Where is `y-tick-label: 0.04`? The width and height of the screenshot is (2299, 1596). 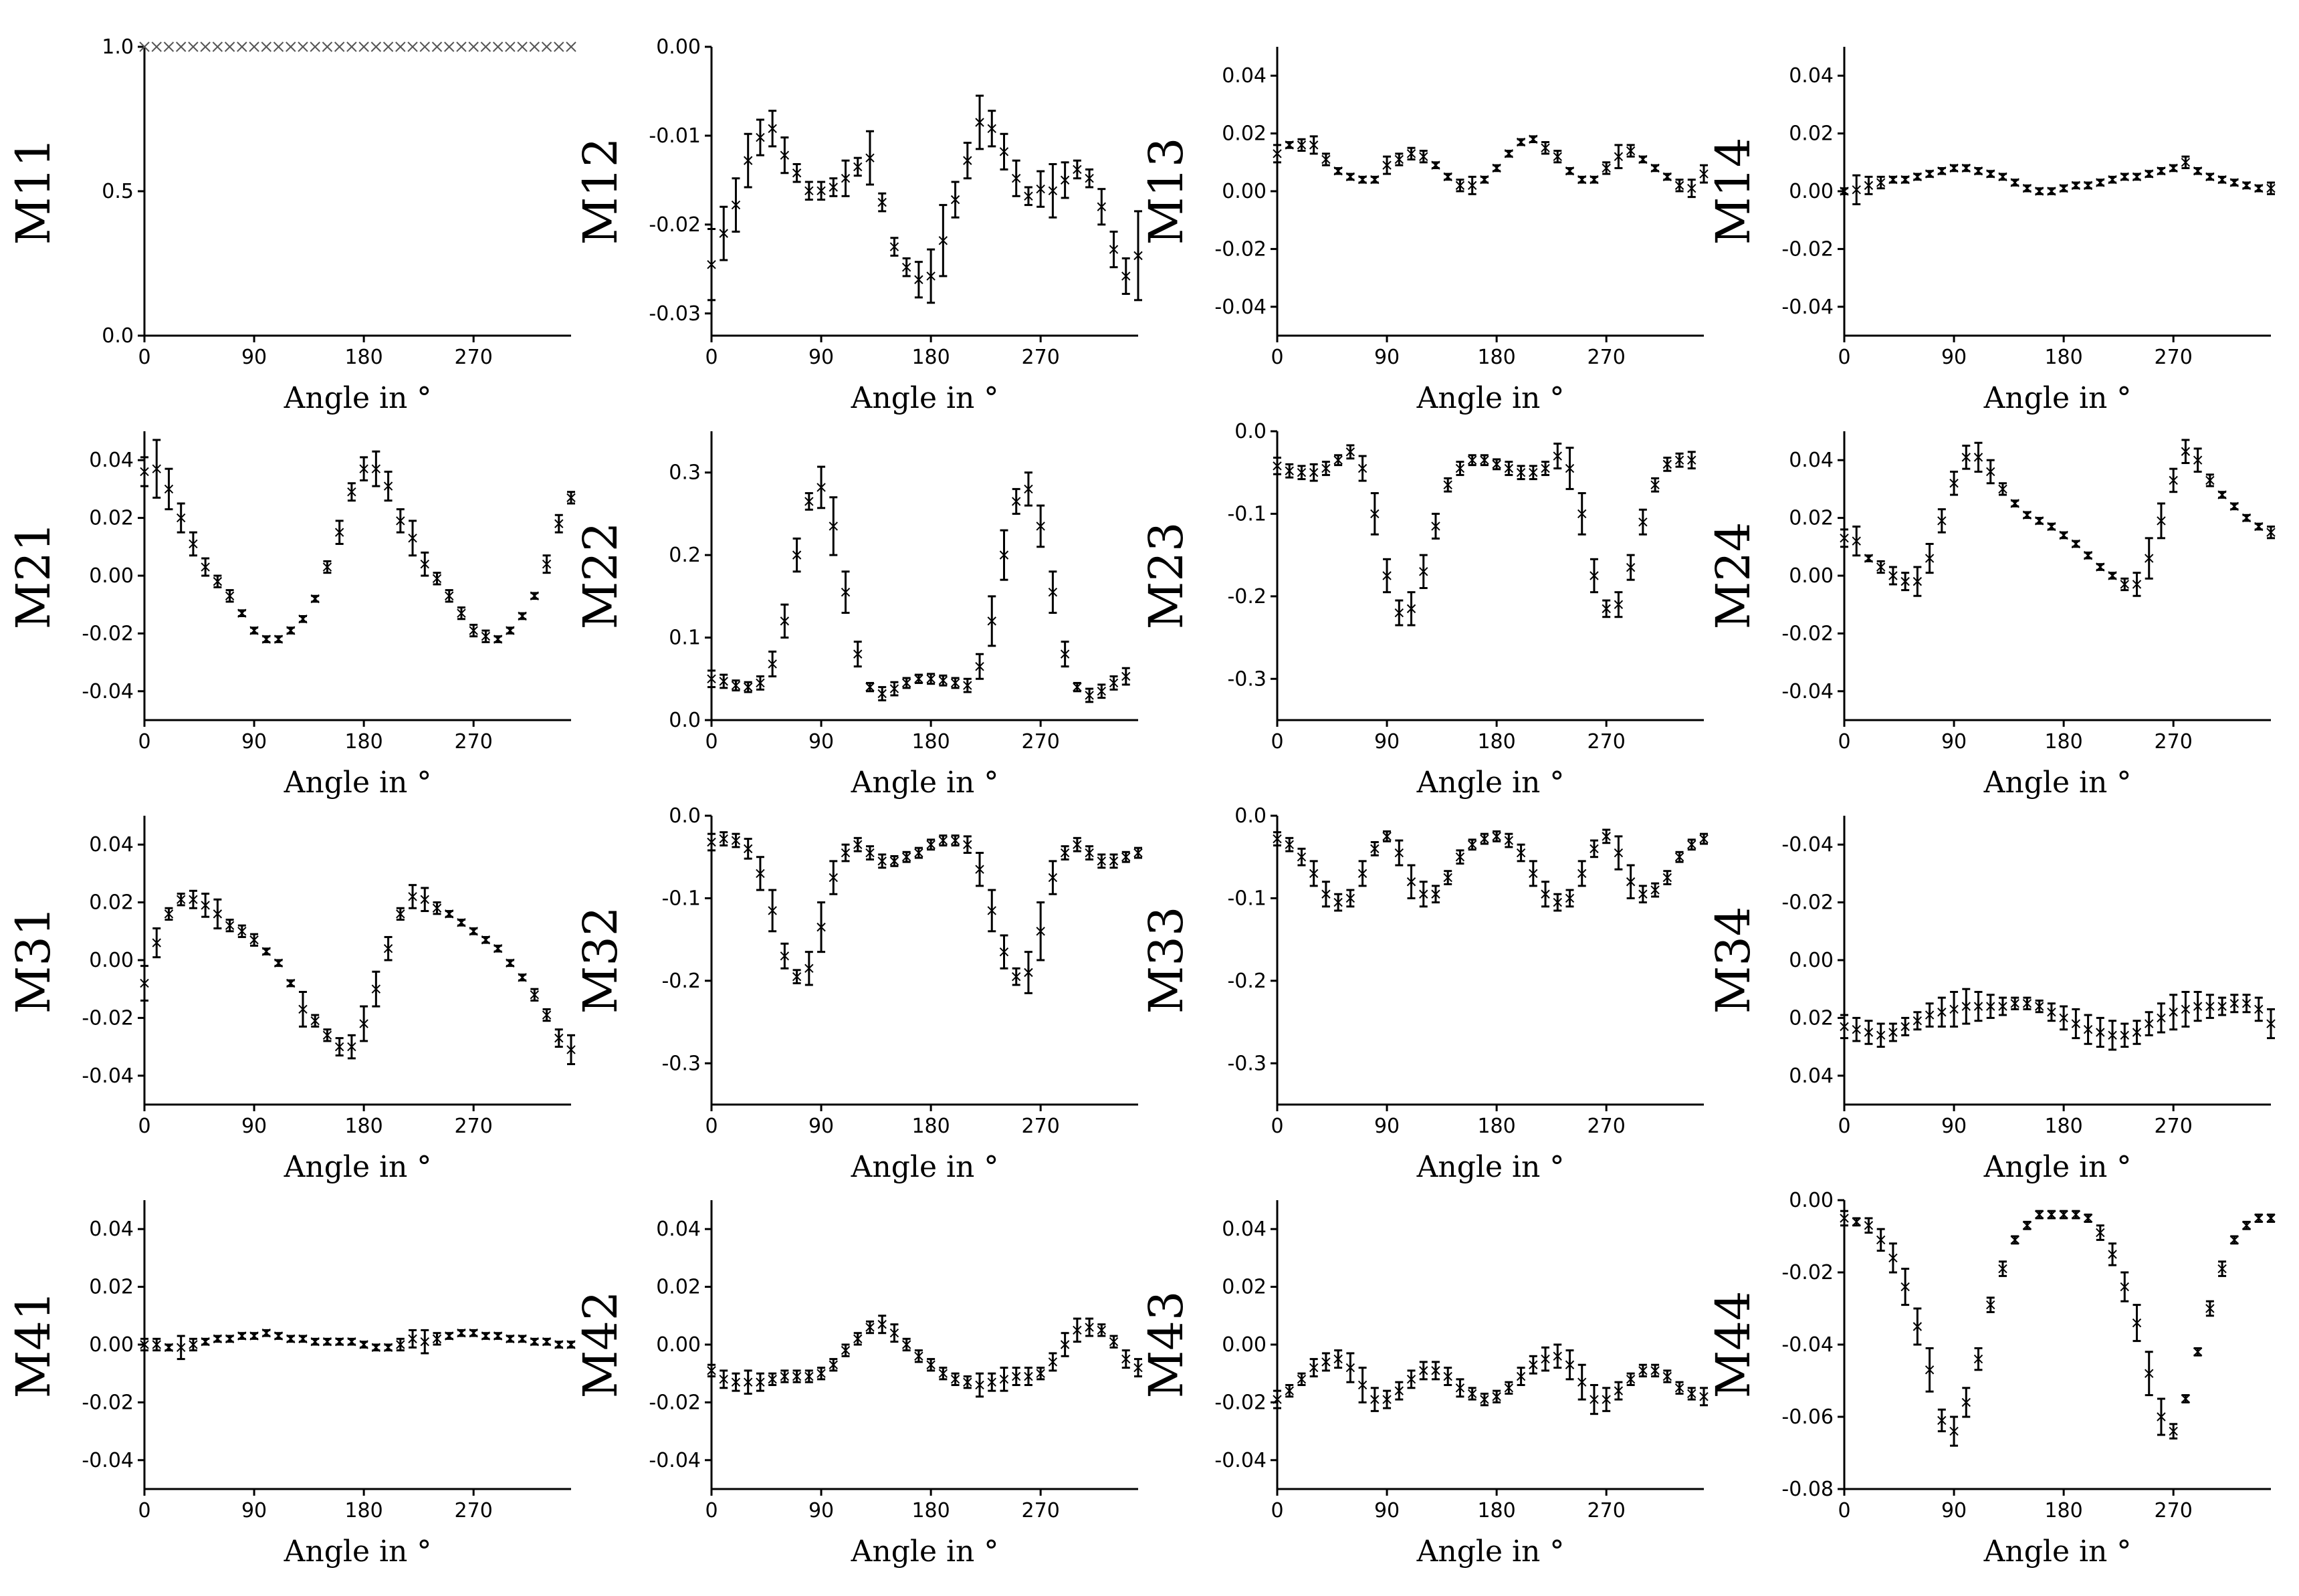 y-tick-label: 0.04 is located at coordinates (1244, 76).